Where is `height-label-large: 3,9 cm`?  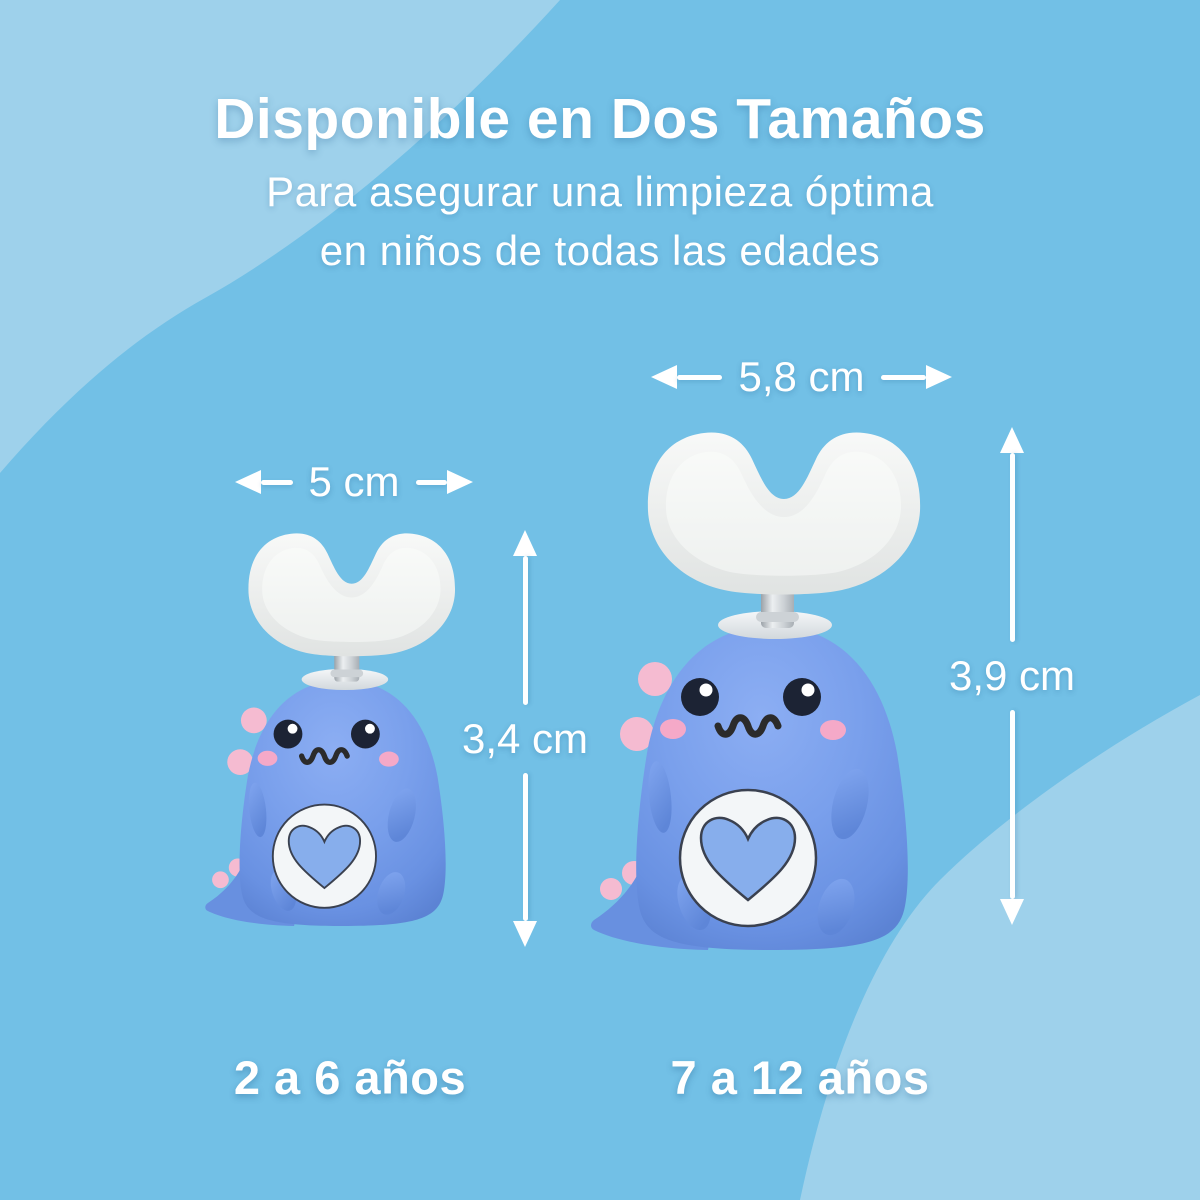
height-label-large: 3,9 cm is located at coordinates (1012, 675).